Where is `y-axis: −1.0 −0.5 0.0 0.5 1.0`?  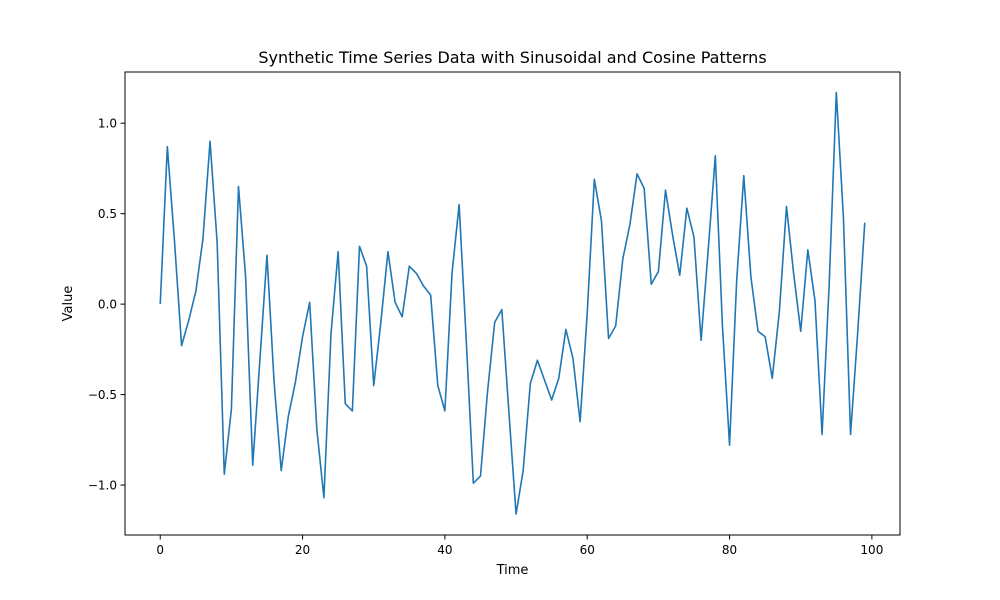 y-axis: −1.0 −0.5 0.0 0.5 1.0 is located at coordinates (106, 305).